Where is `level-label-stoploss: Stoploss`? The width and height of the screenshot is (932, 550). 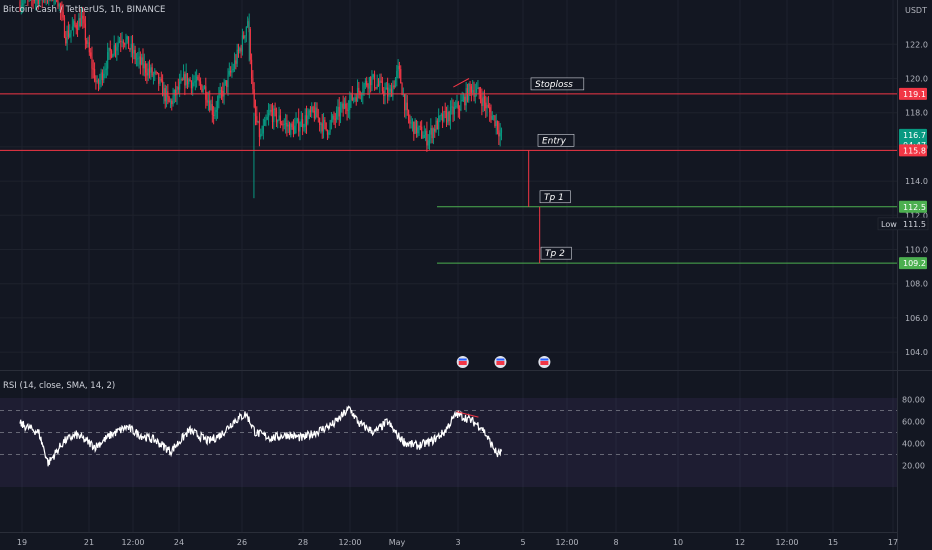
level-label-stoploss: Stoploss is located at coordinates (554, 85).